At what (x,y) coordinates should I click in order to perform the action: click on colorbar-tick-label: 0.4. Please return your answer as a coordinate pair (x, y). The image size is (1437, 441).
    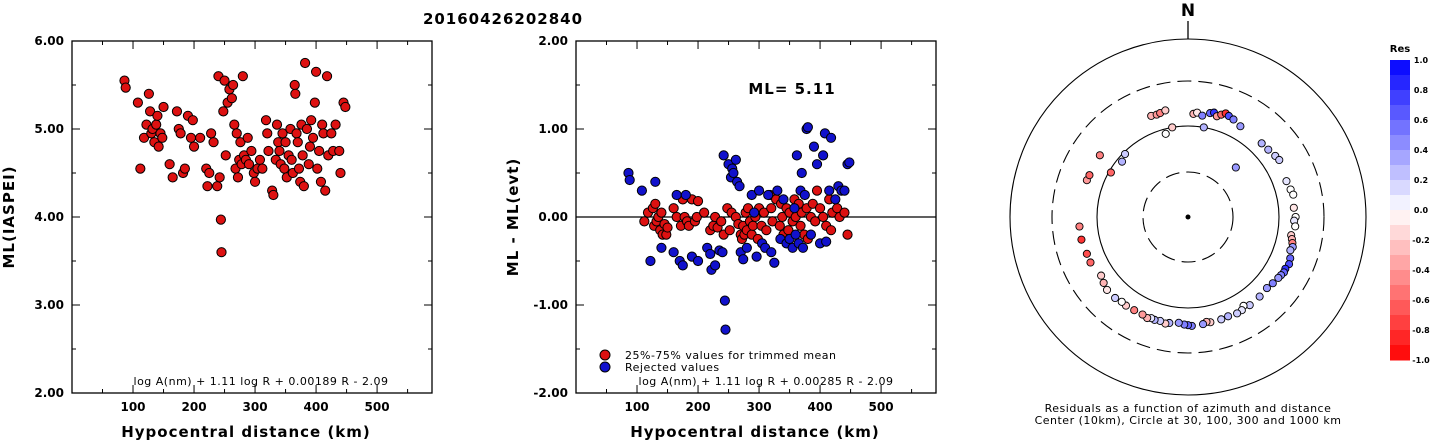
    Looking at the image, I should click on (1421, 150).